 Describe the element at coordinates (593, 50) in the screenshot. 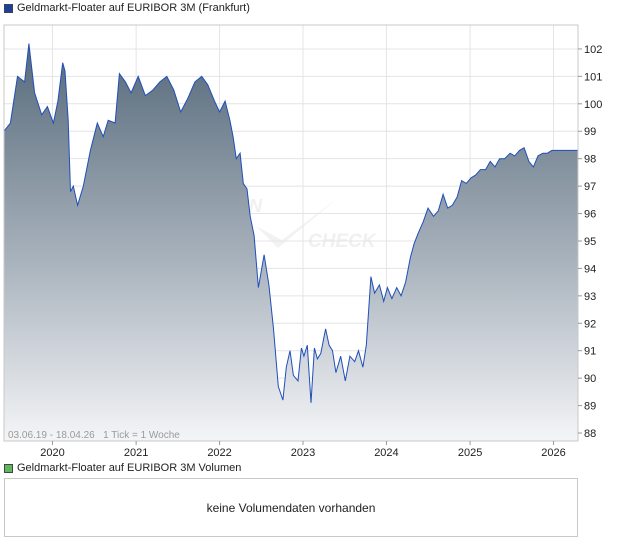

I see `y-tick-label: 102` at that location.